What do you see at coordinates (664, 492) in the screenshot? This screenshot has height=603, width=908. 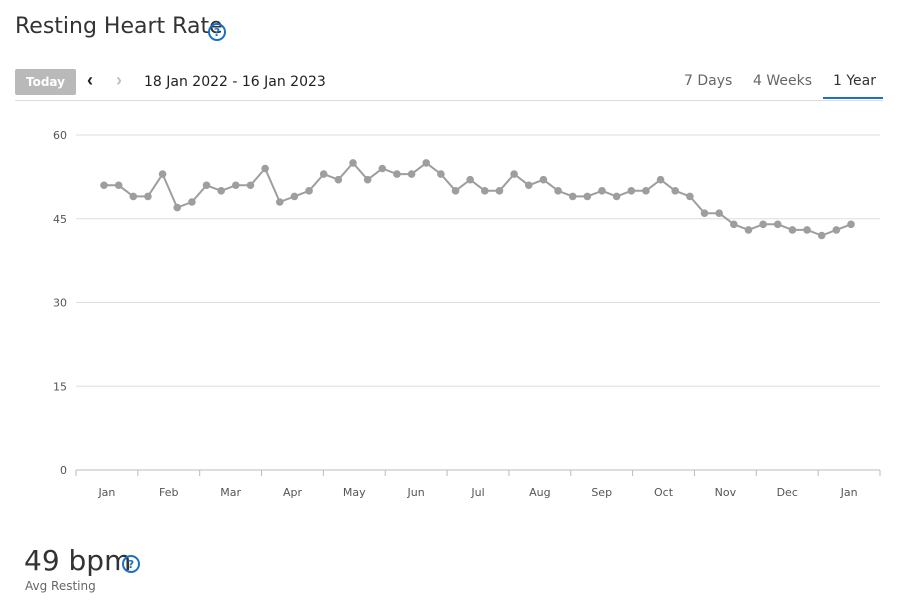 I see `x-tick-label: Oct` at bounding box center [664, 492].